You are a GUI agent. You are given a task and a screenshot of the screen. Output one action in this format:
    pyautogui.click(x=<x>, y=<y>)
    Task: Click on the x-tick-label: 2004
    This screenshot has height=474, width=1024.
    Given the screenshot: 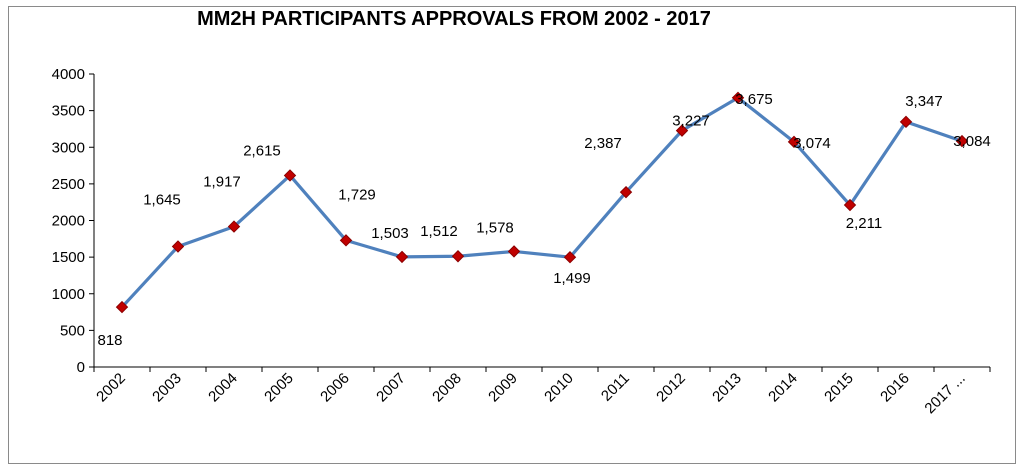 What is the action you would take?
    pyautogui.click(x=223, y=388)
    